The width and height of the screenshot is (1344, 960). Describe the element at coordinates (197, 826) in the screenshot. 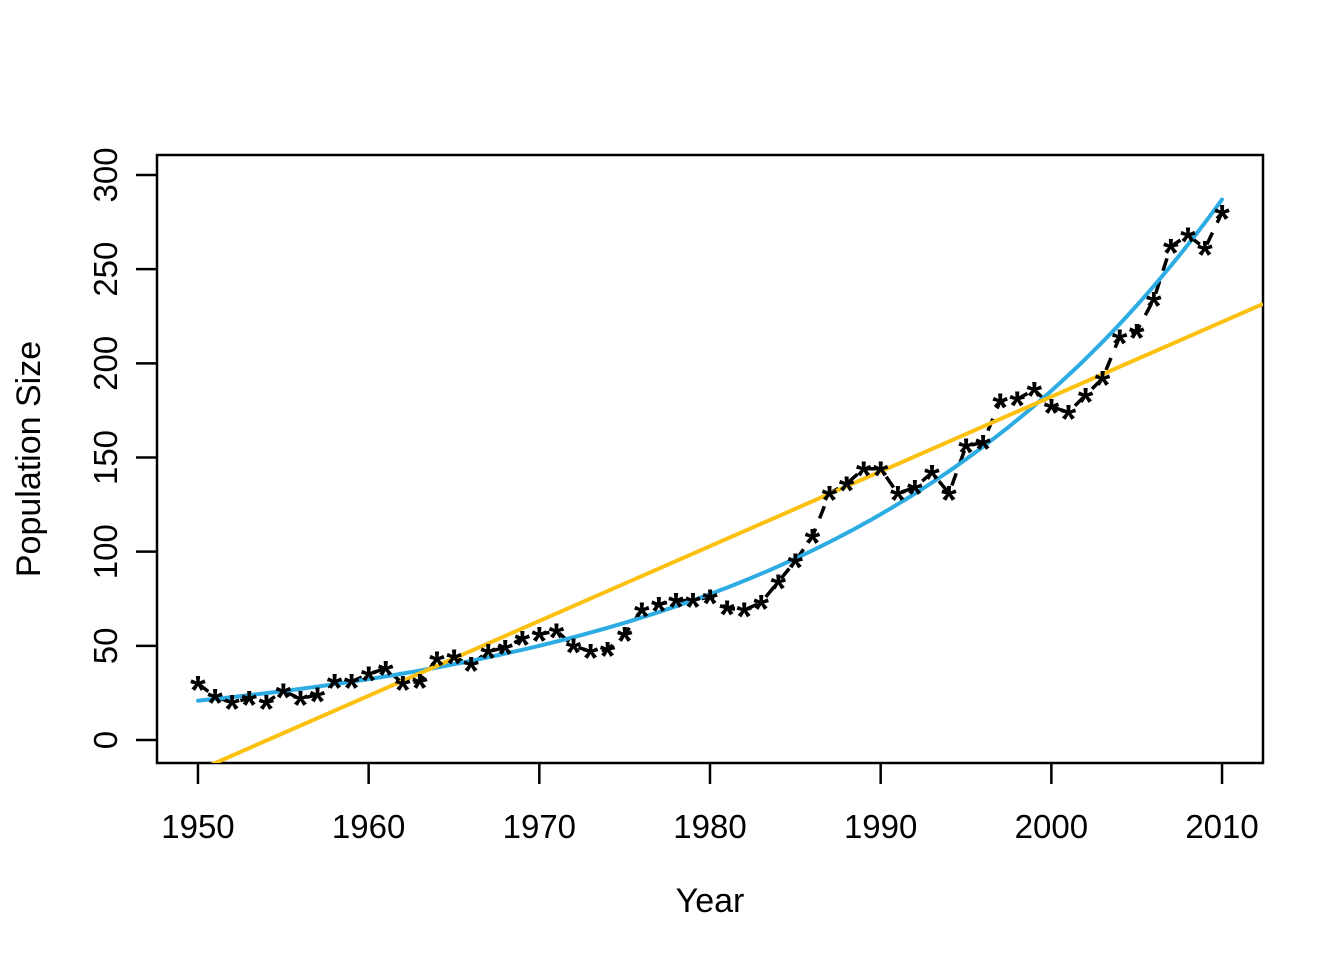

I see `x-axis-tick-label: 1950` at that location.